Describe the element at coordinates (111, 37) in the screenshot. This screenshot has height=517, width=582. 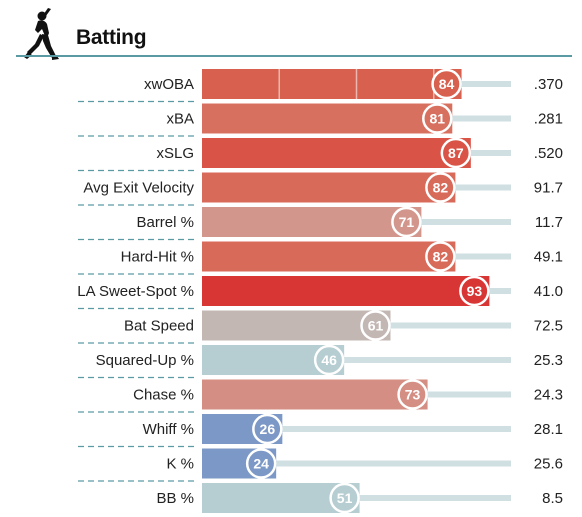
I see `section-title: Batting` at that location.